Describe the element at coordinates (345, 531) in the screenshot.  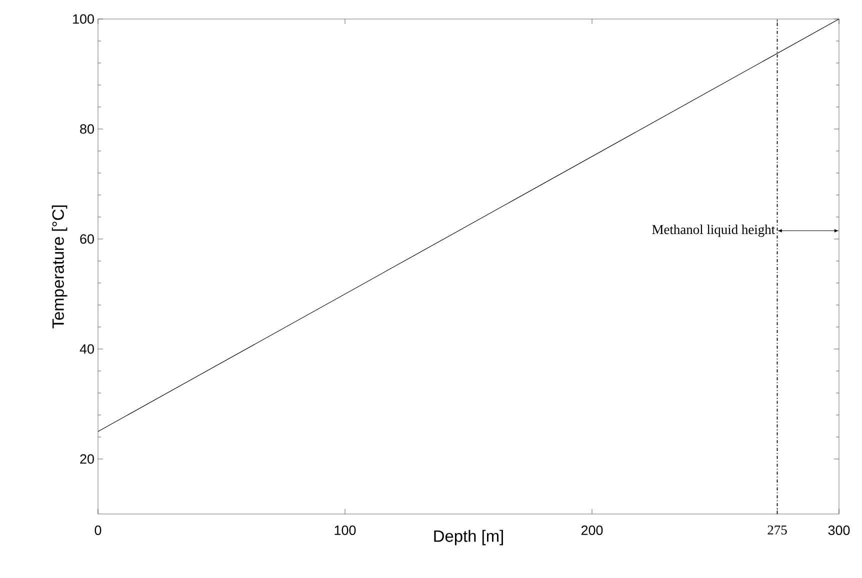
I see `x-tick-label: 100` at that location.